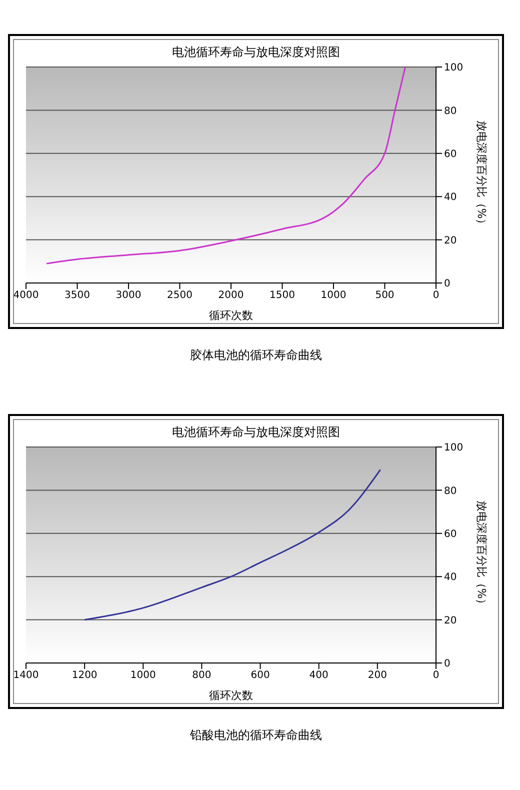  What do you see at coordinates (260, 676) in the screenshot?
I see `x-tick-label: 600` at bounding box center [260, 676].